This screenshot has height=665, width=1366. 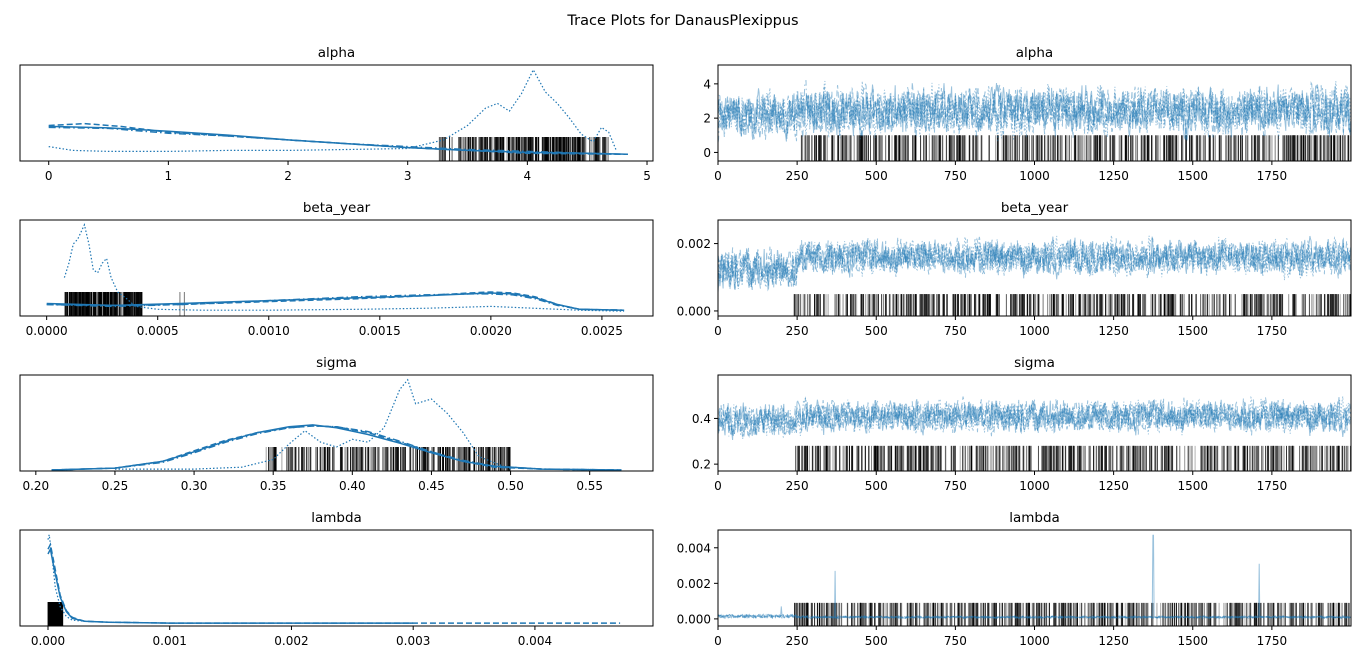 What do you see at coordinates (352, 486) in the screenshot?
I see `x-tick-label: 0.40` at bounding box center [352, 486].